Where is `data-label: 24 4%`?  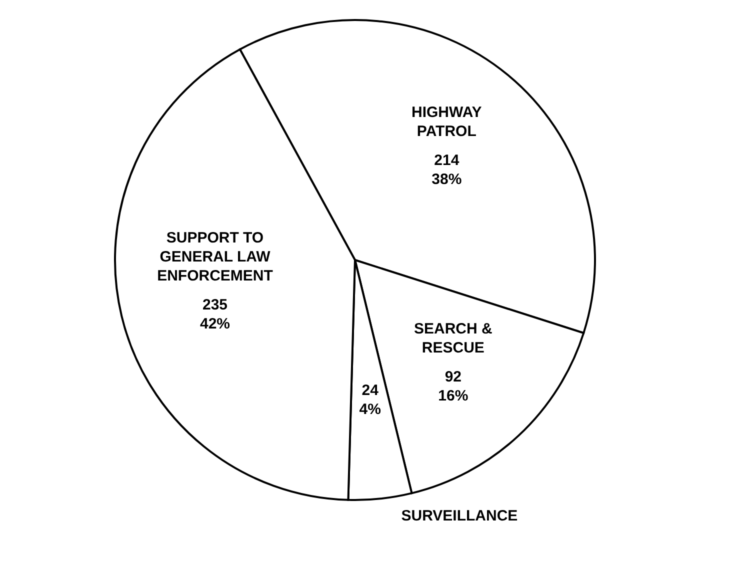 data-label: 24 4% is located at coordinates (370, 400).